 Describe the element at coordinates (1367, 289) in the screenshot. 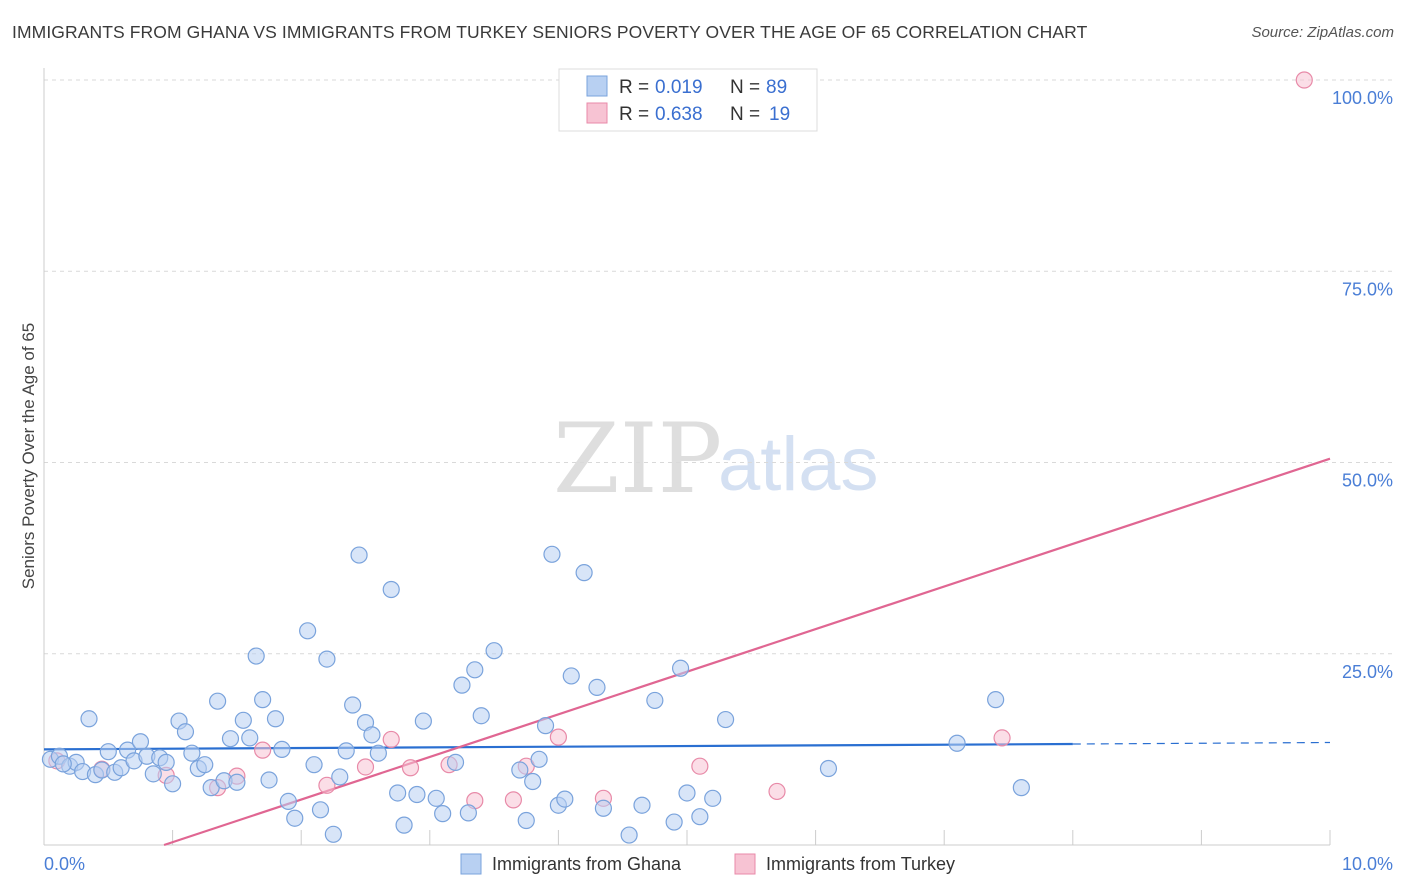

I see `y-tick-label: 75.0%` at that location.